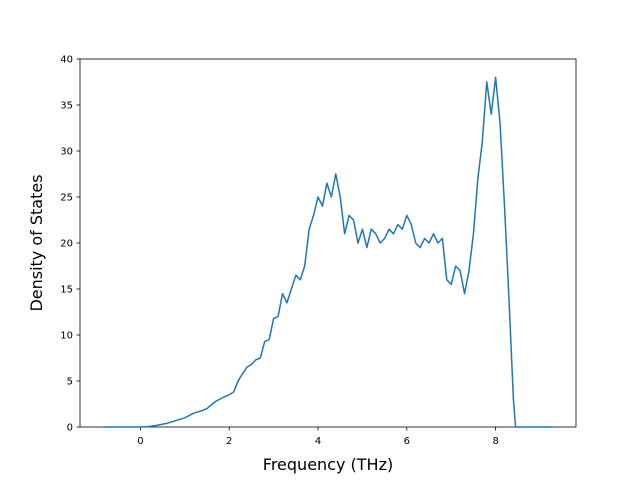 Image resolution: width=640 pixels, height=480 pixels. What do you see at coordinates (66, 152) in the screenshot?
I see `y-tick-label: 30` at bounding box center [66, 152].